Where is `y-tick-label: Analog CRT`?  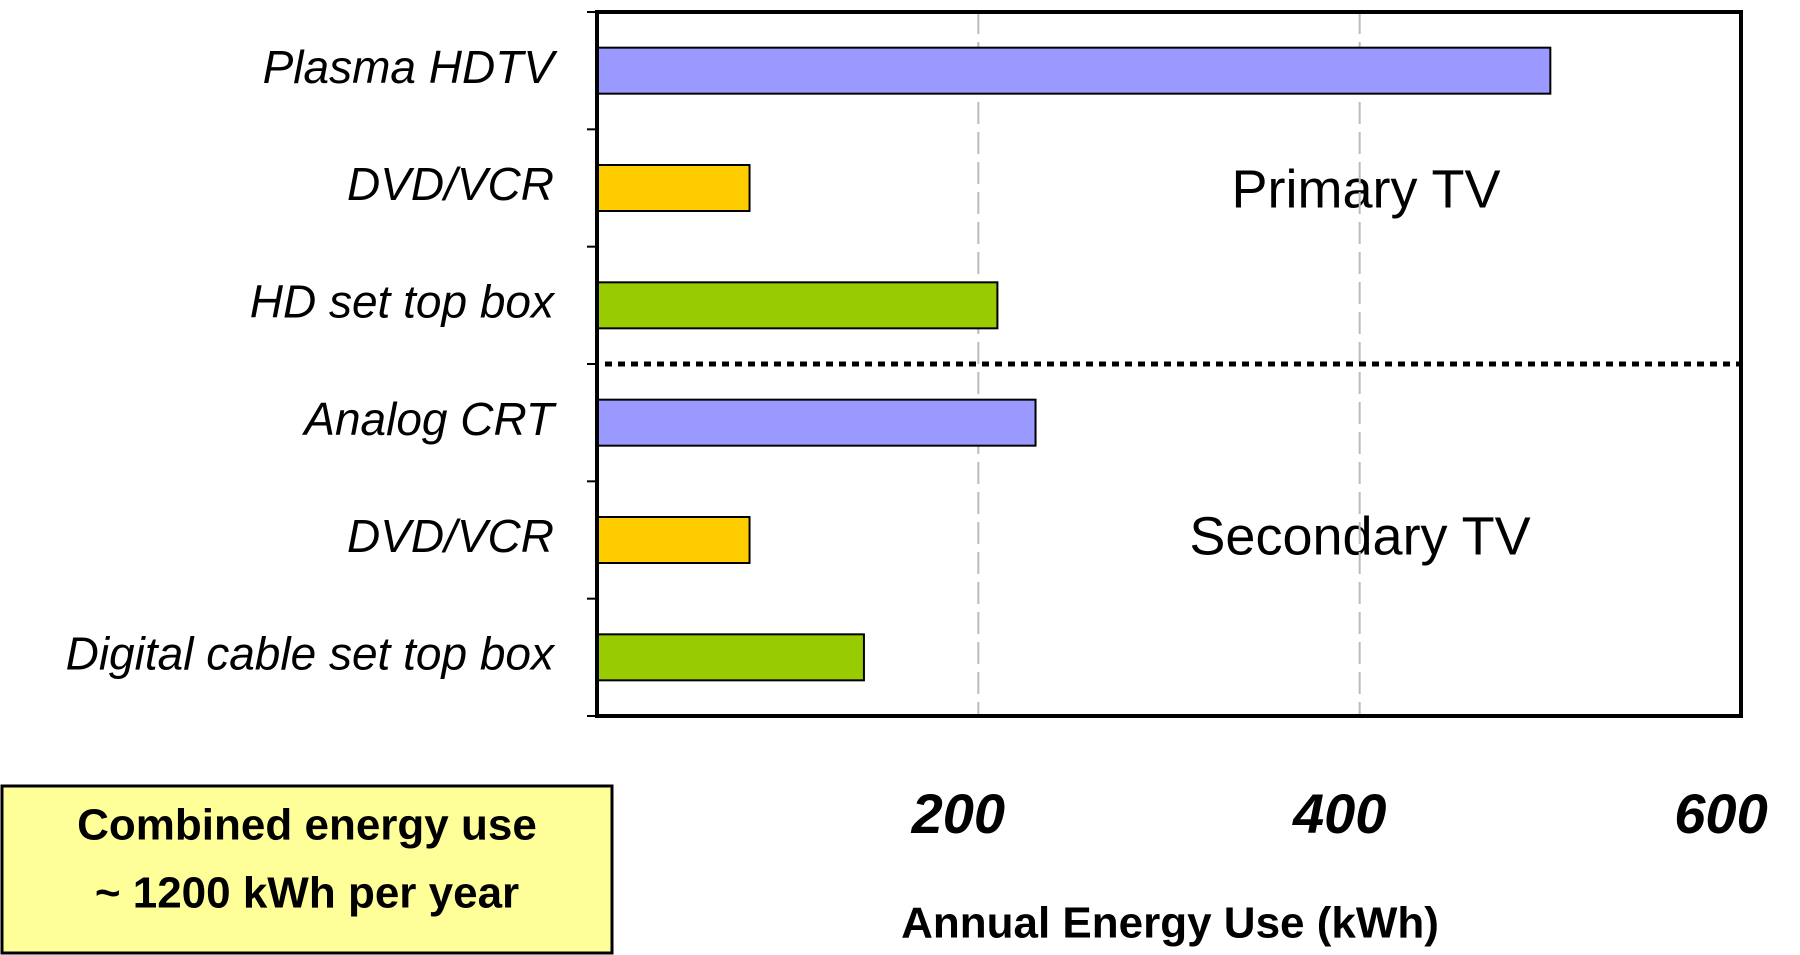 y-tick-label: Analog CRT is located at coordinates (429, 419).